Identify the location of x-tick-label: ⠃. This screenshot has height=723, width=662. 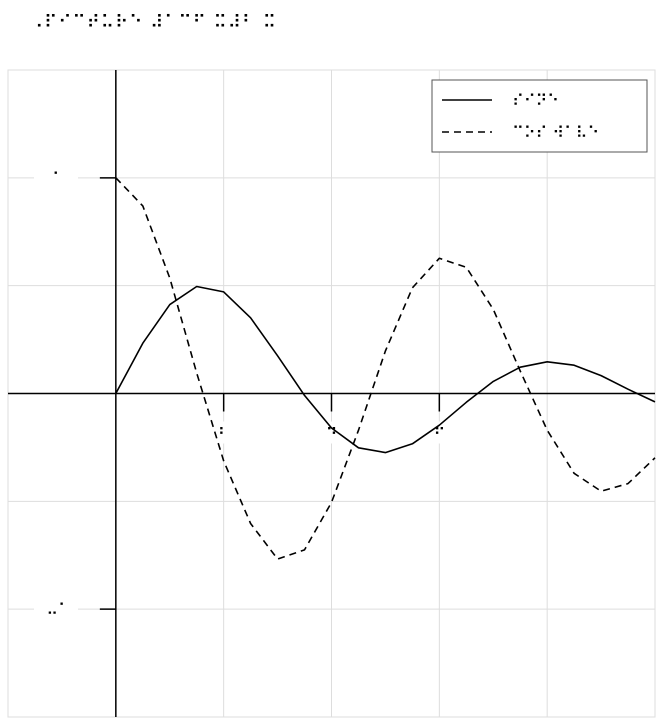
(224, 434).